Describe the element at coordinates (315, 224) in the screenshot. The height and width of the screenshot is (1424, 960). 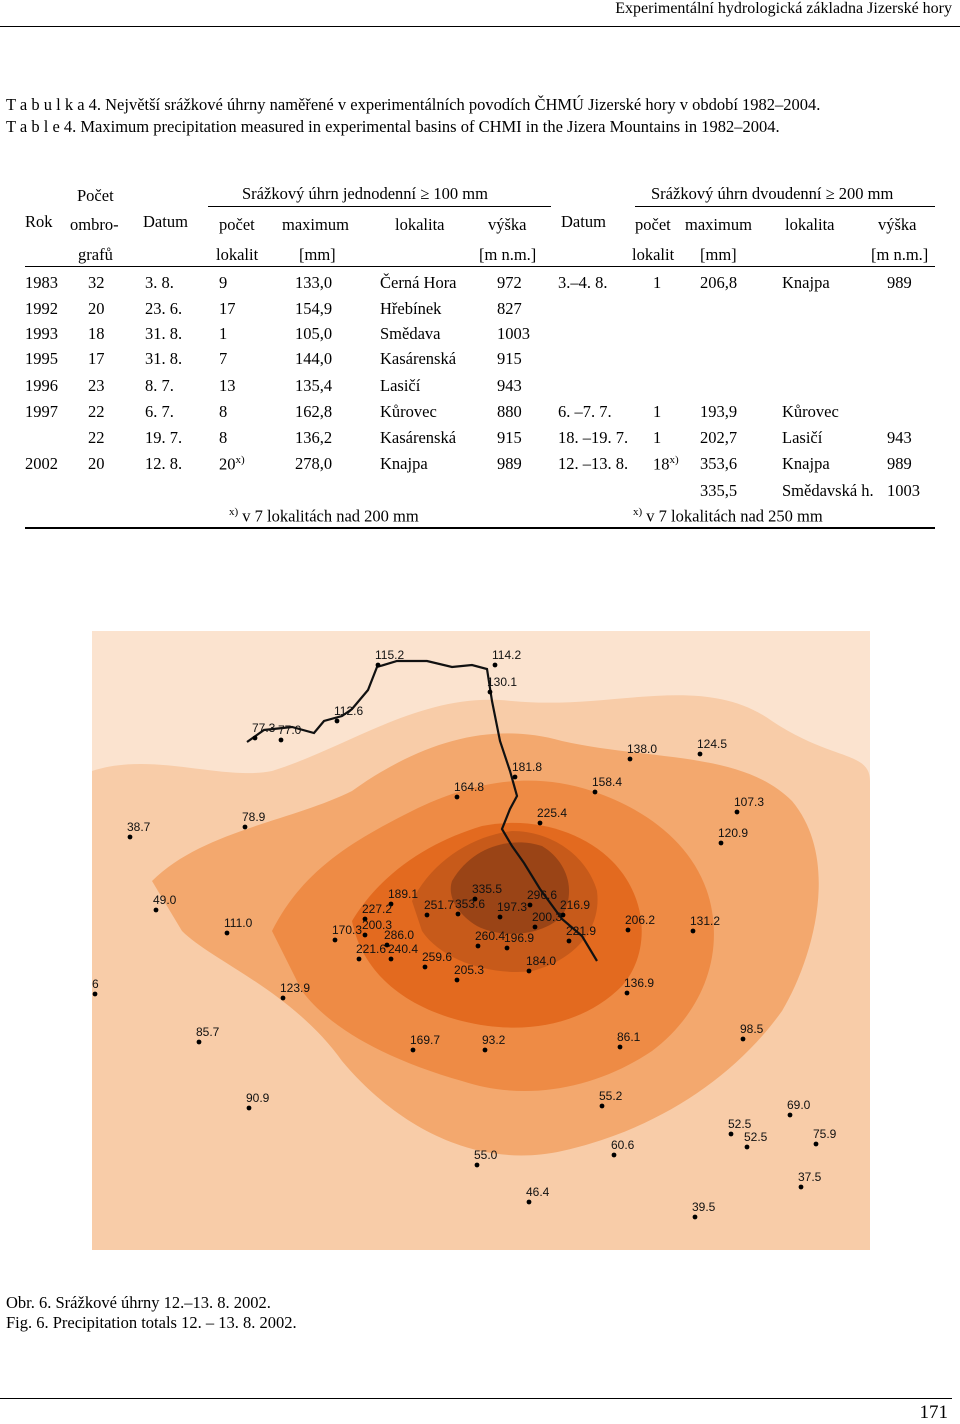
I see `header-maximum-daily: maximum` at that location.